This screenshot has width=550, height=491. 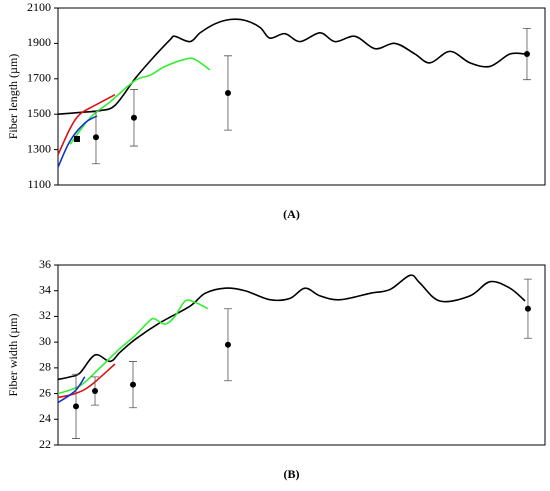 I want to click on y-tick-label: 36, so click(x=45, y=264).